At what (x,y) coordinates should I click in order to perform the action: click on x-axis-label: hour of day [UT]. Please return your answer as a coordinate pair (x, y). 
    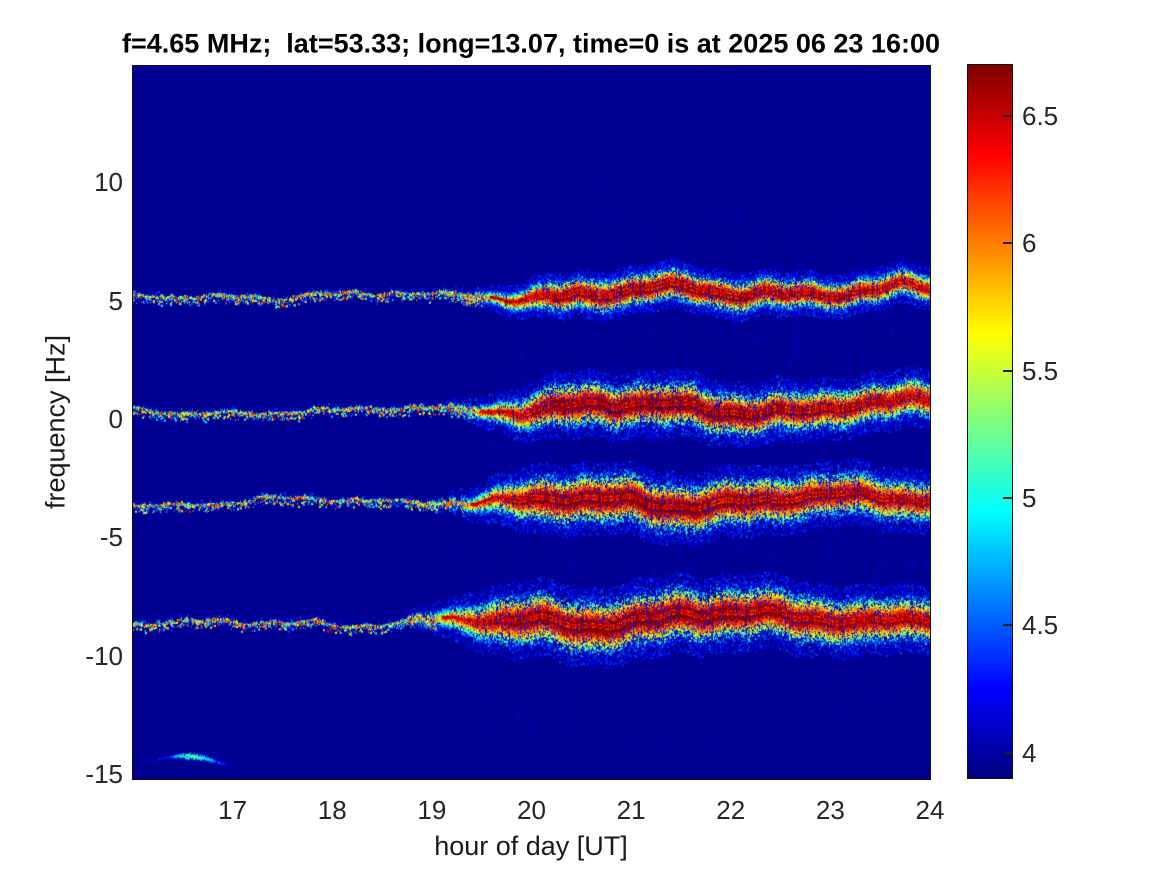
    Looking at the image, I should click on (531, 846).